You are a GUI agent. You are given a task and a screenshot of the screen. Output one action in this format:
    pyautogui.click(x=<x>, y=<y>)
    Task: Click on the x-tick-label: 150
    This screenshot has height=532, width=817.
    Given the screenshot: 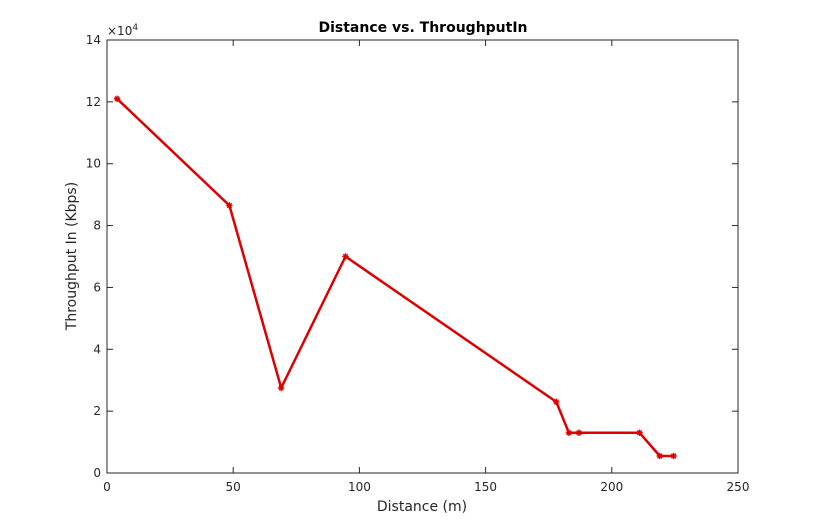 What is the action you would take?
    pyautogui.click(x=485, y=487)
    